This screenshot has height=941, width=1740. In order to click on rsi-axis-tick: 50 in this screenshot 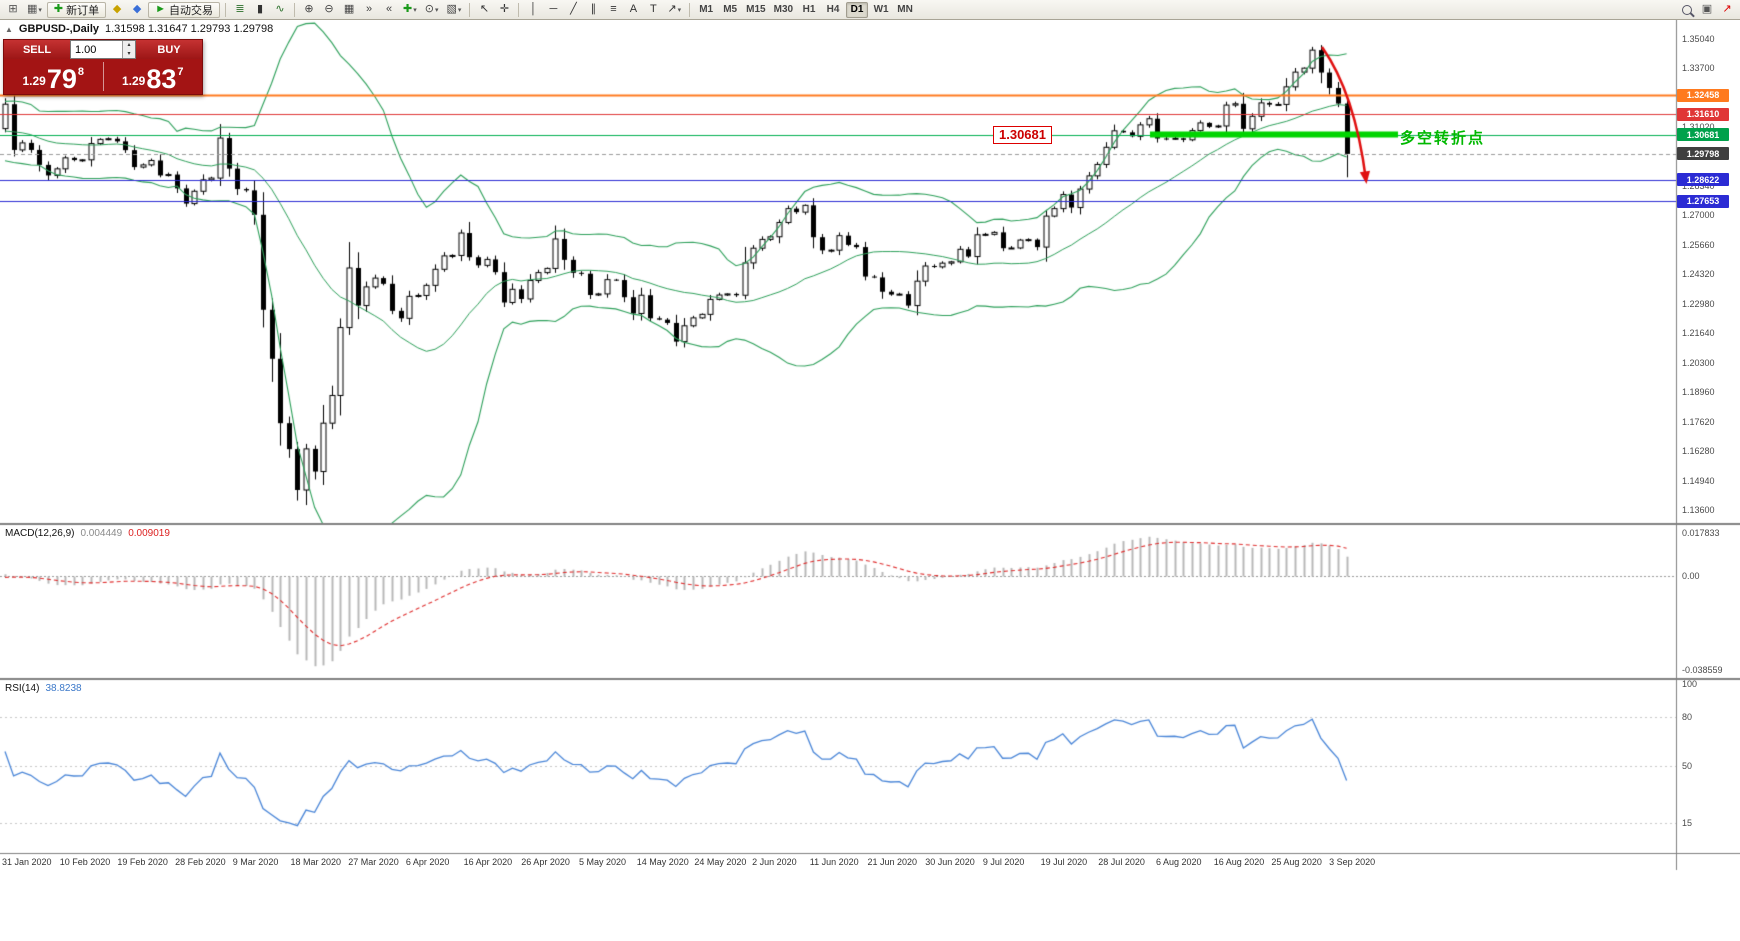, I will do `click(1687, 765)`.